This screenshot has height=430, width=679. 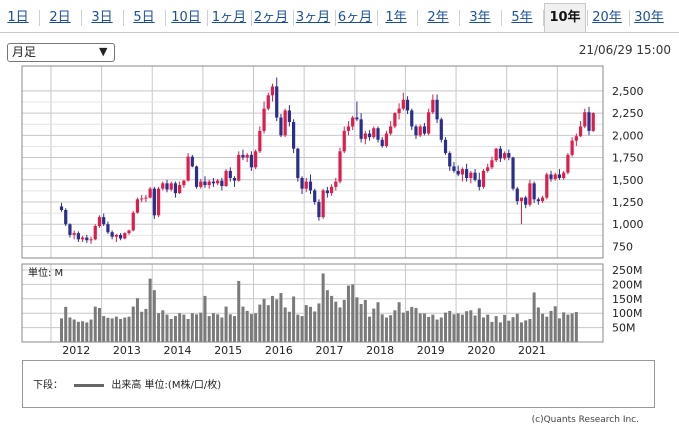 I want to click on legend-row: 下段： 出来高 単位:(M株/口/枚), so click(x=127, y=383).